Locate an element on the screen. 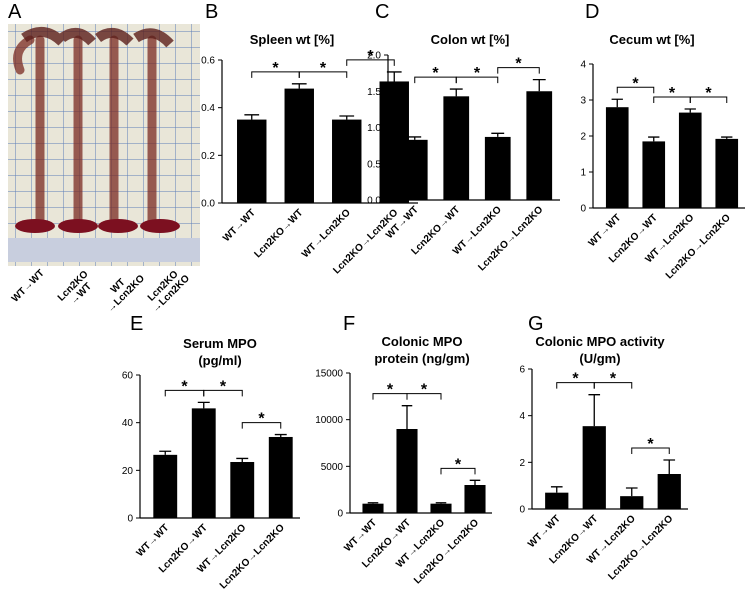 The width and height of the screenshot is (750, 601). panel-label: E is located at coordinates (136, 324).